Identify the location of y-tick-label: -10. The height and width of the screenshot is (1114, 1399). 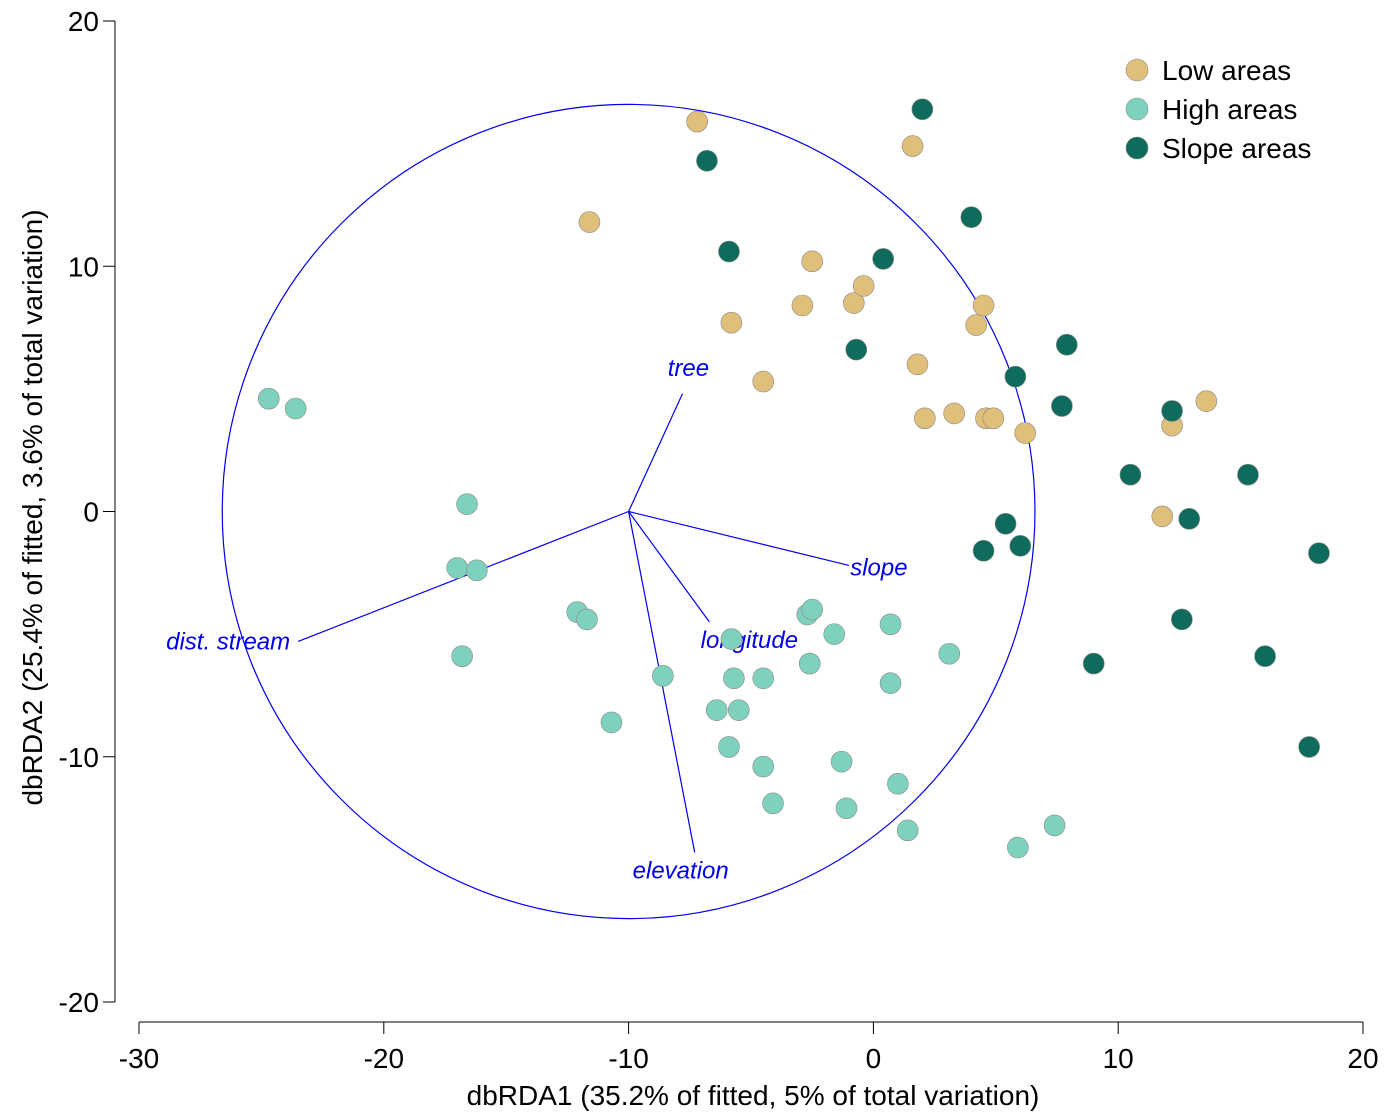
(79, 757).